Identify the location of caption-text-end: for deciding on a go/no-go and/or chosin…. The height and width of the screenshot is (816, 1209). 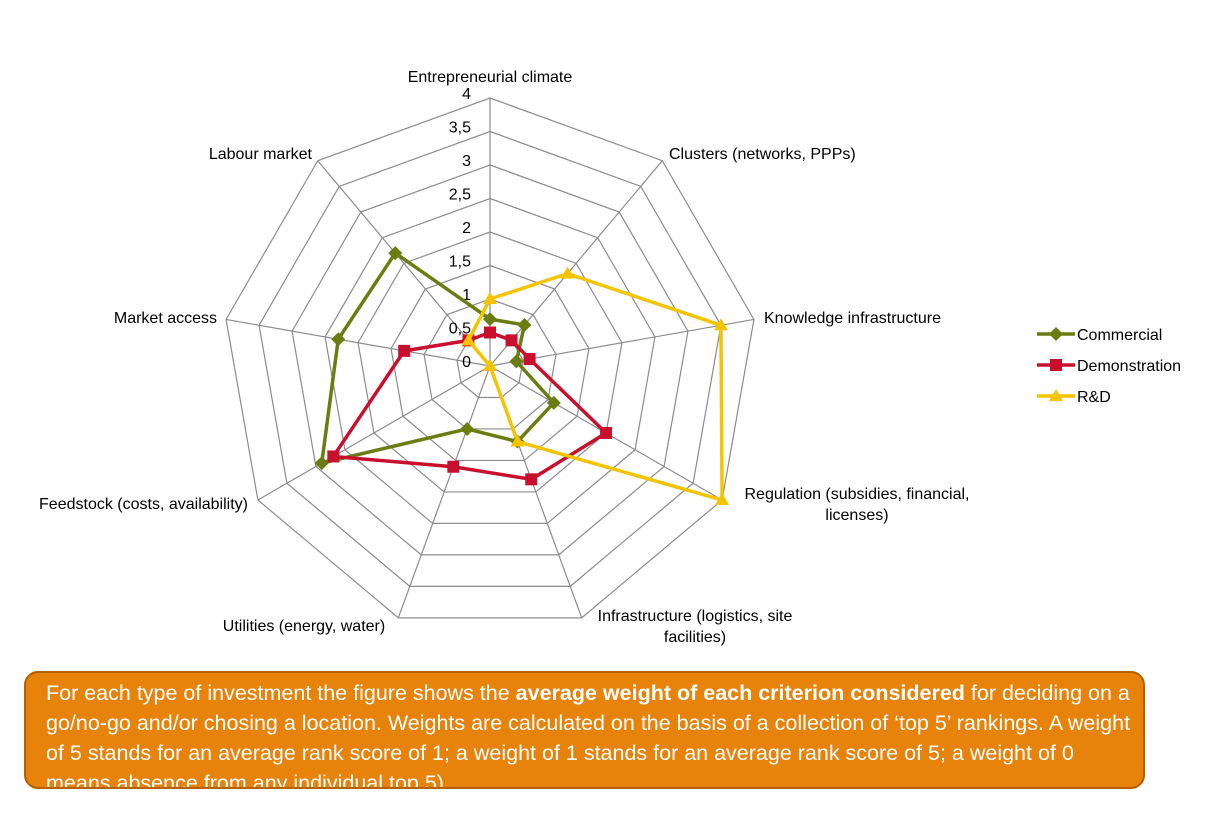
(588, 735).